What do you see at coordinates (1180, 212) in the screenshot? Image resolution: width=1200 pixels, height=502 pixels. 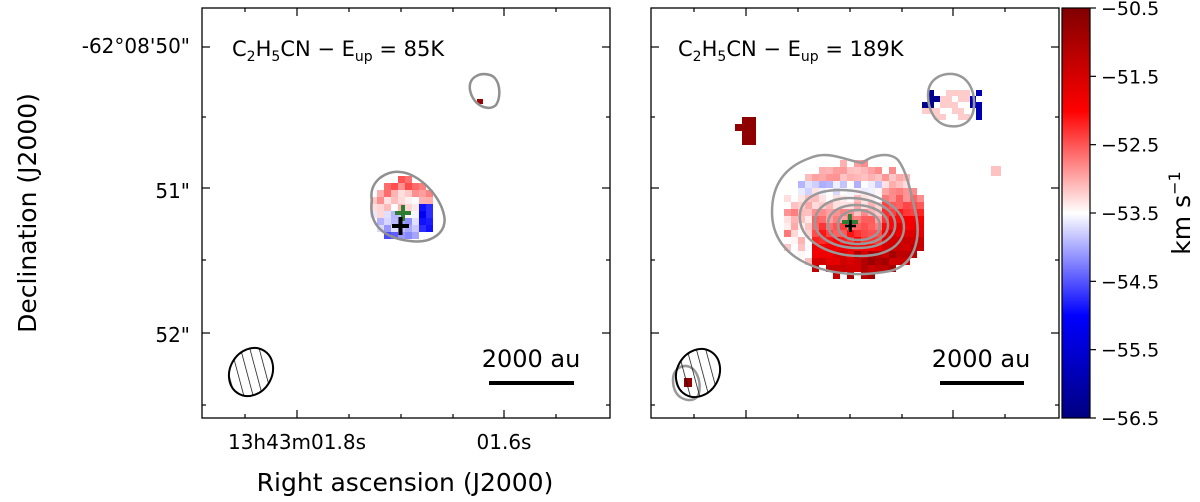 I see `colorbar-label: km s−1` at bounding box center [1180, 212].